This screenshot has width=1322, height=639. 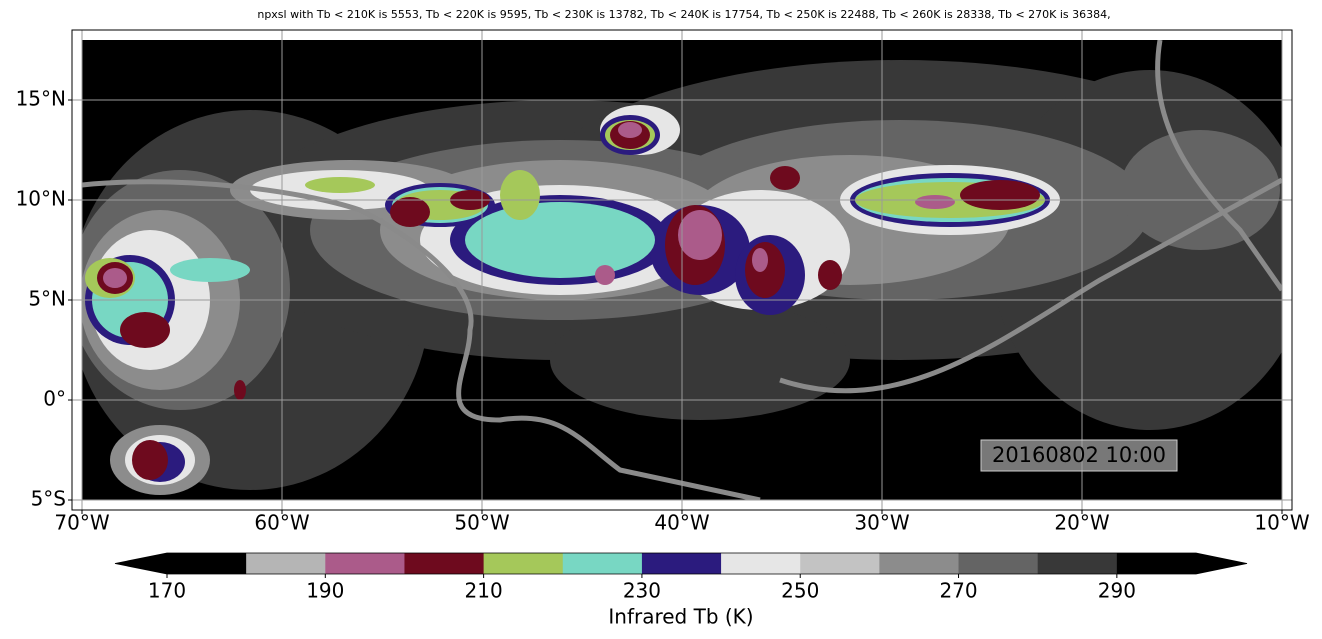 What do you see at coordinates (167, 591) in the screenshot?
I see `colorbar-tick-label: 170` at bounding box center [167, 591].